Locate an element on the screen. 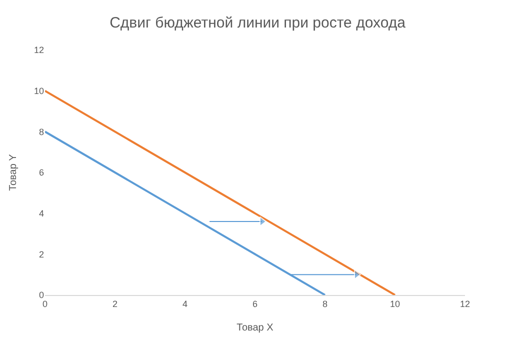 Image resolution: width=515 pixels, height=343 pixels. x-tick-label: 10 is located at coordinates (395, 303).